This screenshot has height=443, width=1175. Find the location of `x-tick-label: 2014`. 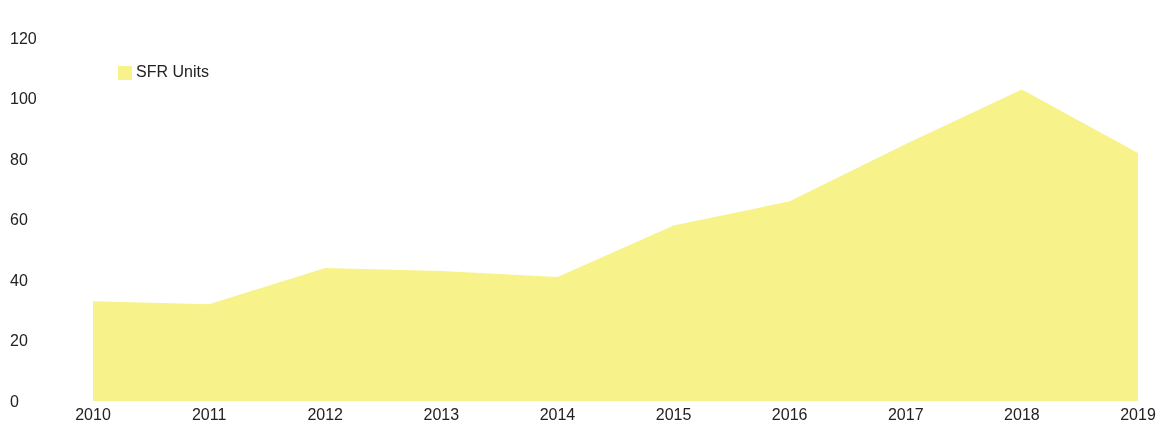

x-tick-label: 2014 is located at coordinates (557, 415).